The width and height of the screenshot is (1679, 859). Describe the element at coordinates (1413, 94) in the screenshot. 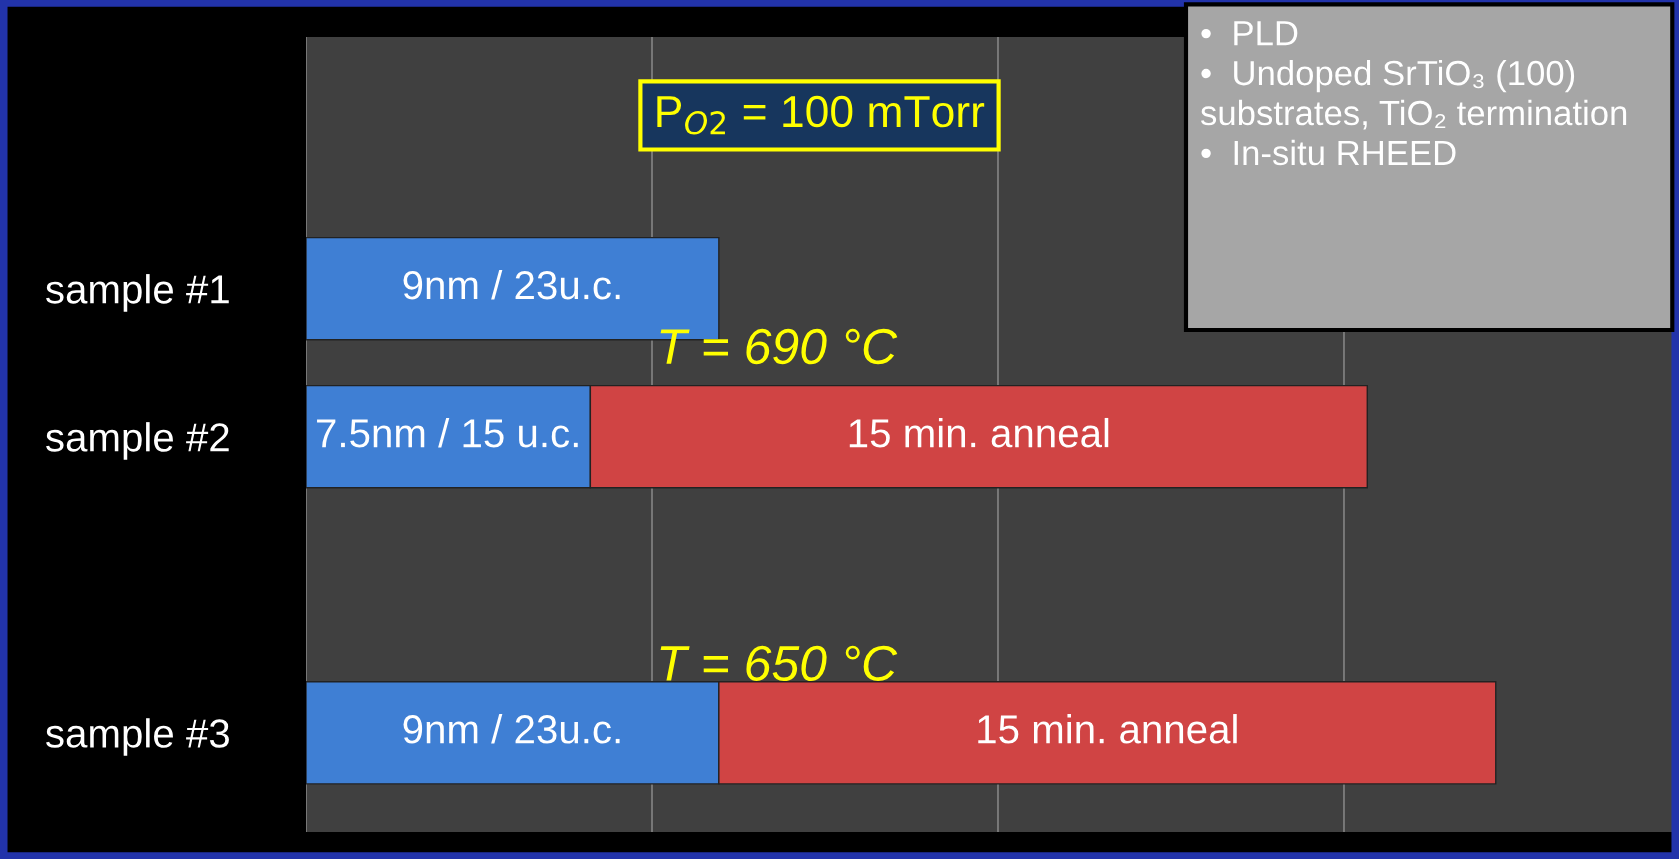

I see `text: • Undoped SrTiO₃ (100) substrates, TiO₂ termination` at that location.